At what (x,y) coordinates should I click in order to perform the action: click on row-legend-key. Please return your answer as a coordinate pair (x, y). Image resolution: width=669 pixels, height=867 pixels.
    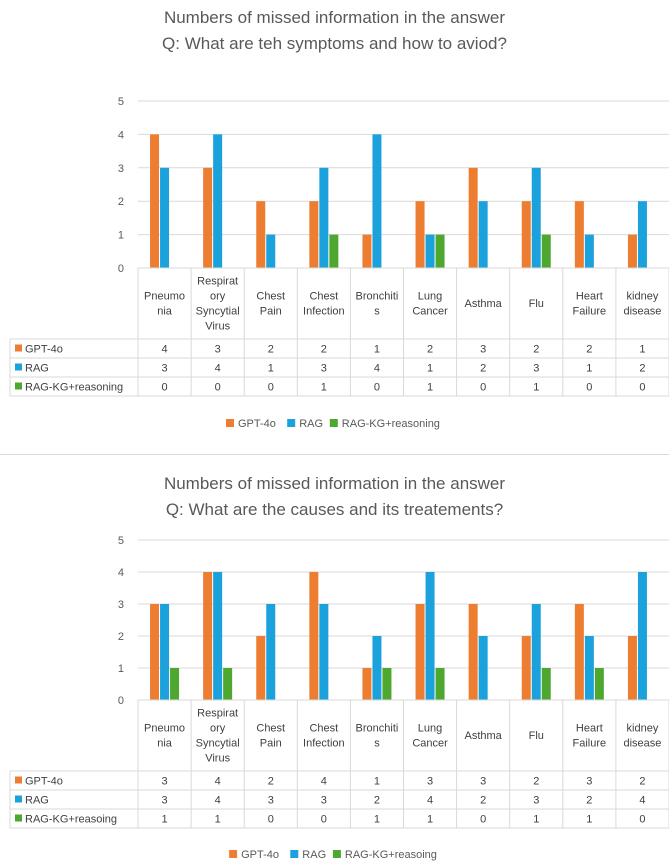
    Looking at the image, I should click on (18, 386).